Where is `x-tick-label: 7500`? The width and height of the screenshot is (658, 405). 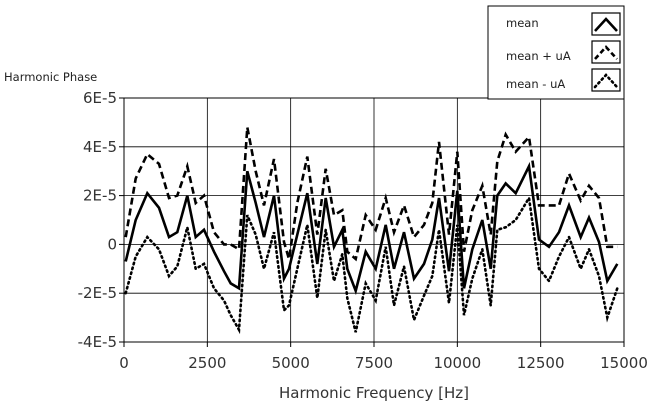
x-tick-label: 7500 is located at coordinates (374, 363).